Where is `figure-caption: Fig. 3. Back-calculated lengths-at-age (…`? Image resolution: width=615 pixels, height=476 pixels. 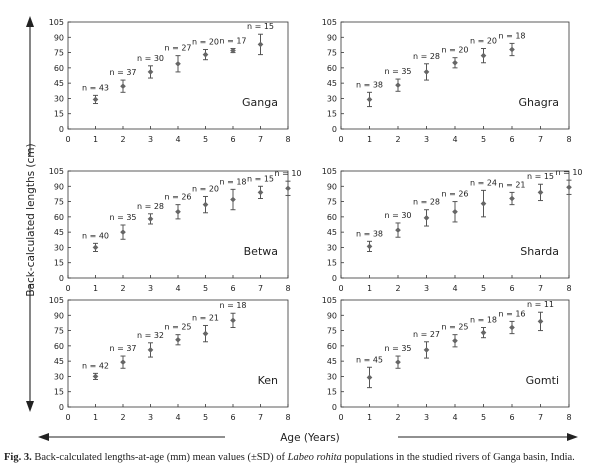
figure-caption: Fig. 3. Back-calculated lengths-at-age (… is located at coordinates (308, 457).